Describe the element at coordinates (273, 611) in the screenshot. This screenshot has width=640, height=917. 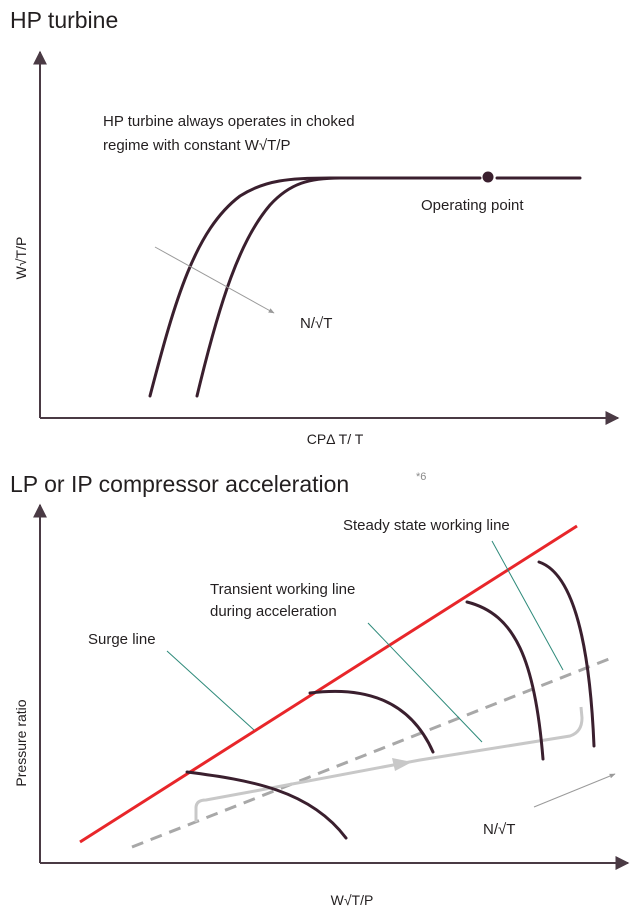
I see `transient-line-label-line2: during acceleration` at that location.